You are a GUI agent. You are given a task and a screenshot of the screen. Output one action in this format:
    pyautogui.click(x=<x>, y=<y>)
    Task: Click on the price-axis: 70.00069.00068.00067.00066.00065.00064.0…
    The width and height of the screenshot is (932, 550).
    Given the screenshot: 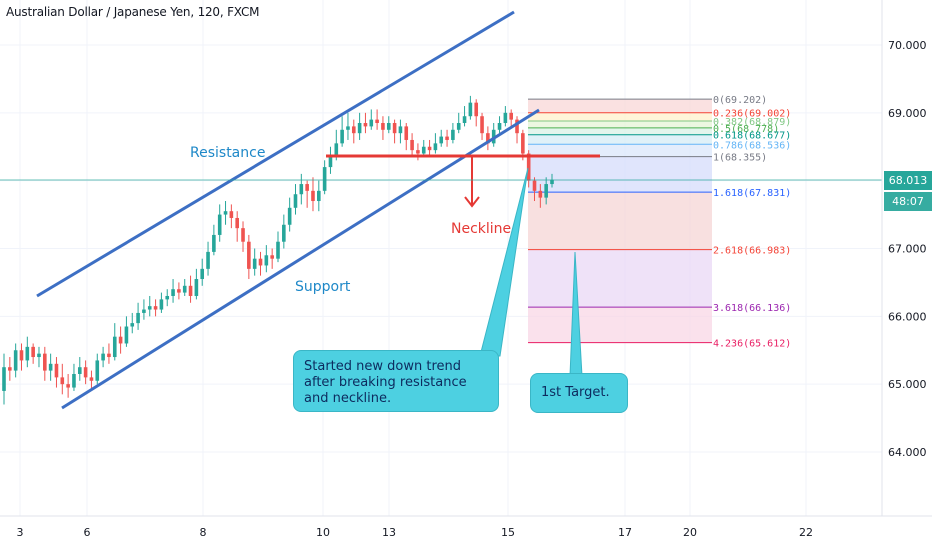 What is the action you would take?
    pyautogui.click(x=907, y=249)
    